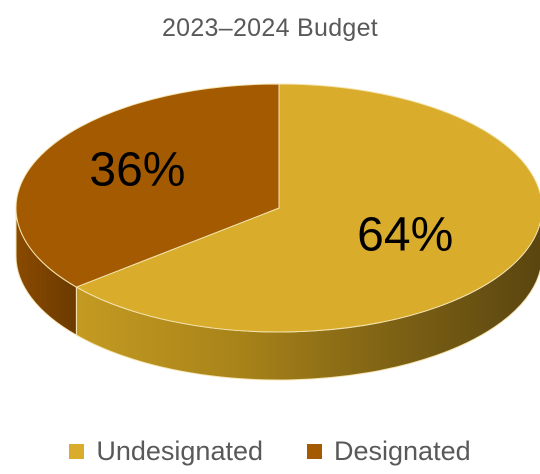 The height and width of the screenshot is (474, 540). What do you see at coordinates (315, 451) in the screenshot?
I see `legend-swatch-designated` at bounding box center [315, 451].